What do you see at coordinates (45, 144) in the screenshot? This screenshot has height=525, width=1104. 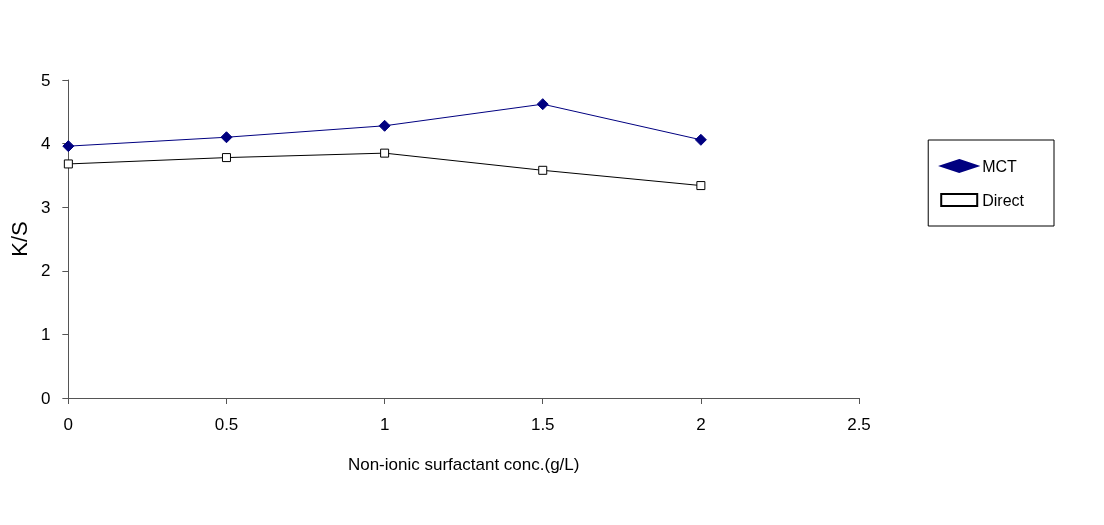 I see `y-tick-label: 4` at bounding box center [45, 144].